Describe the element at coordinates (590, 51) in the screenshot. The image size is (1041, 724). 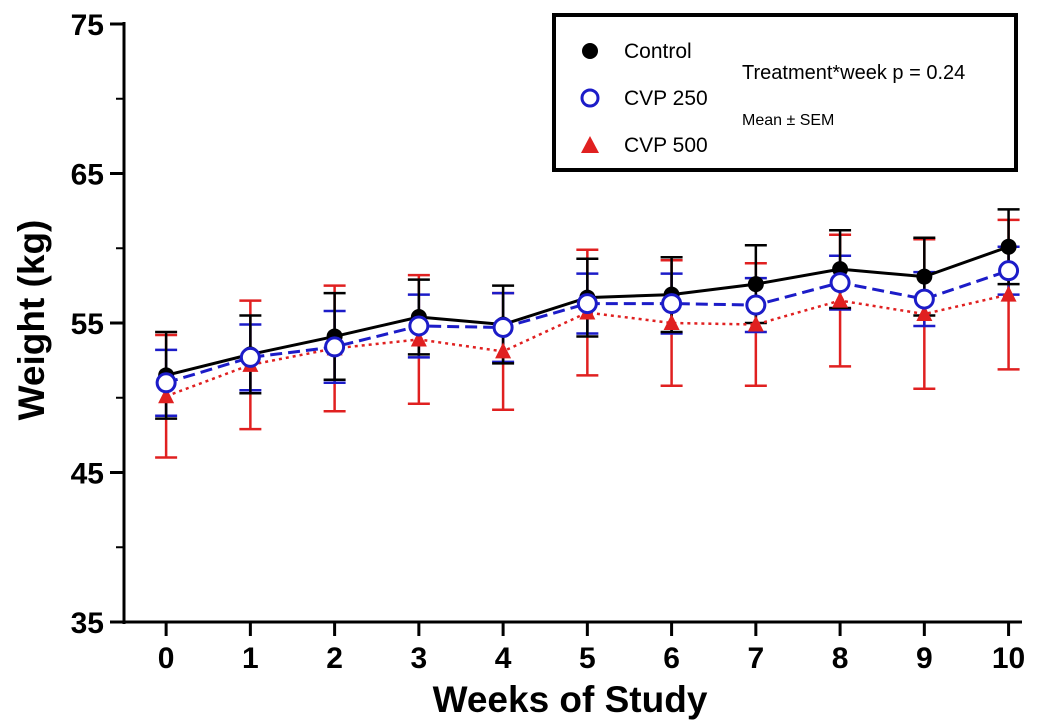
I see `legend-control-marker` at that location.